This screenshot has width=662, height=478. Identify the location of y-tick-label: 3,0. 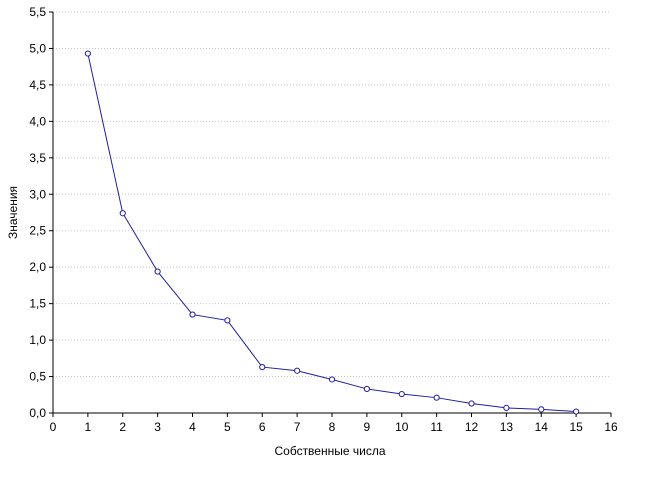
(37, 194).